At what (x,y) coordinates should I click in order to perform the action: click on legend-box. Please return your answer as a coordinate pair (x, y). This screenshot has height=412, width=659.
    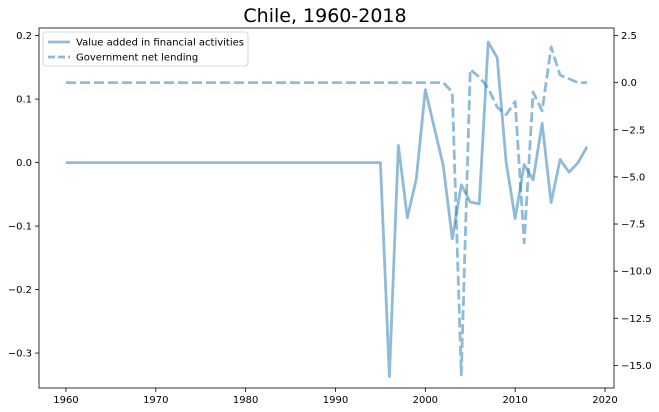
    Looking at the image, I should click on (145, 49).